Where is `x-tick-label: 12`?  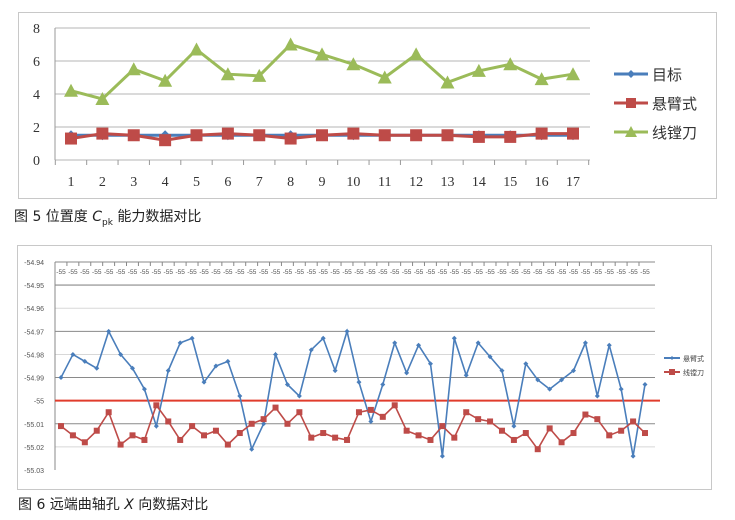
x-tick-label: 12 is located at coordinates (416, 182).